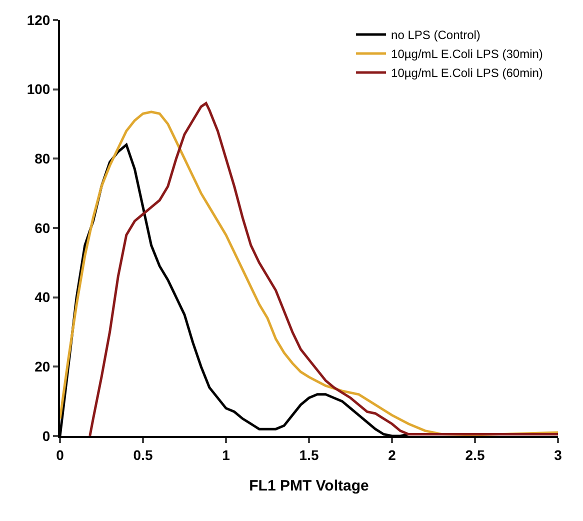 Image resolution: width=583 pixels, height=521 pixels. I want to click on y-tick-label: 120, so click(38, 20).